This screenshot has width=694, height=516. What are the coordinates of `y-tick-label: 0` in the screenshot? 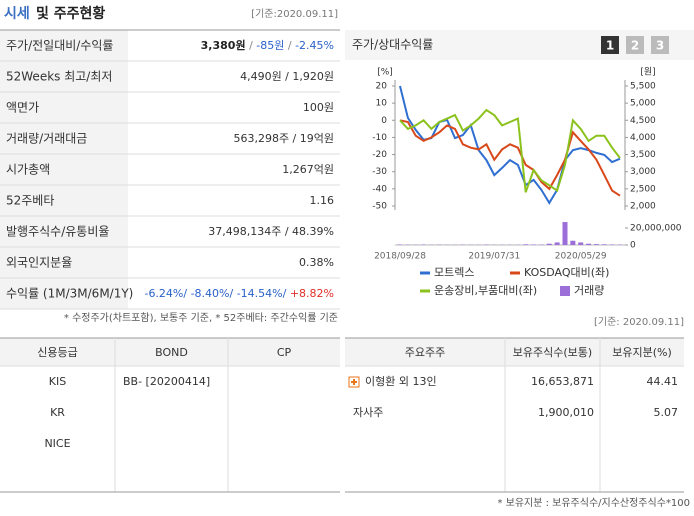 It's located at (384, 121).